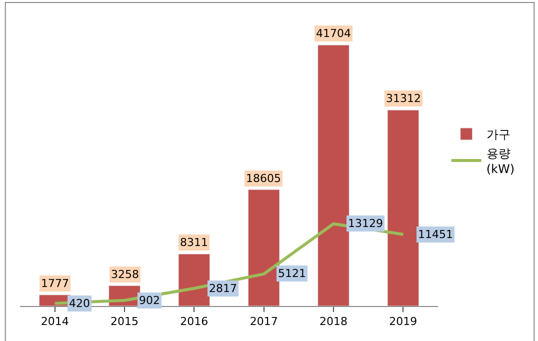 This screenshot has width=538, height=341. Describe the element at coordinates (333, 33) in the screenshot. I see `data-label: 41704` at that location.